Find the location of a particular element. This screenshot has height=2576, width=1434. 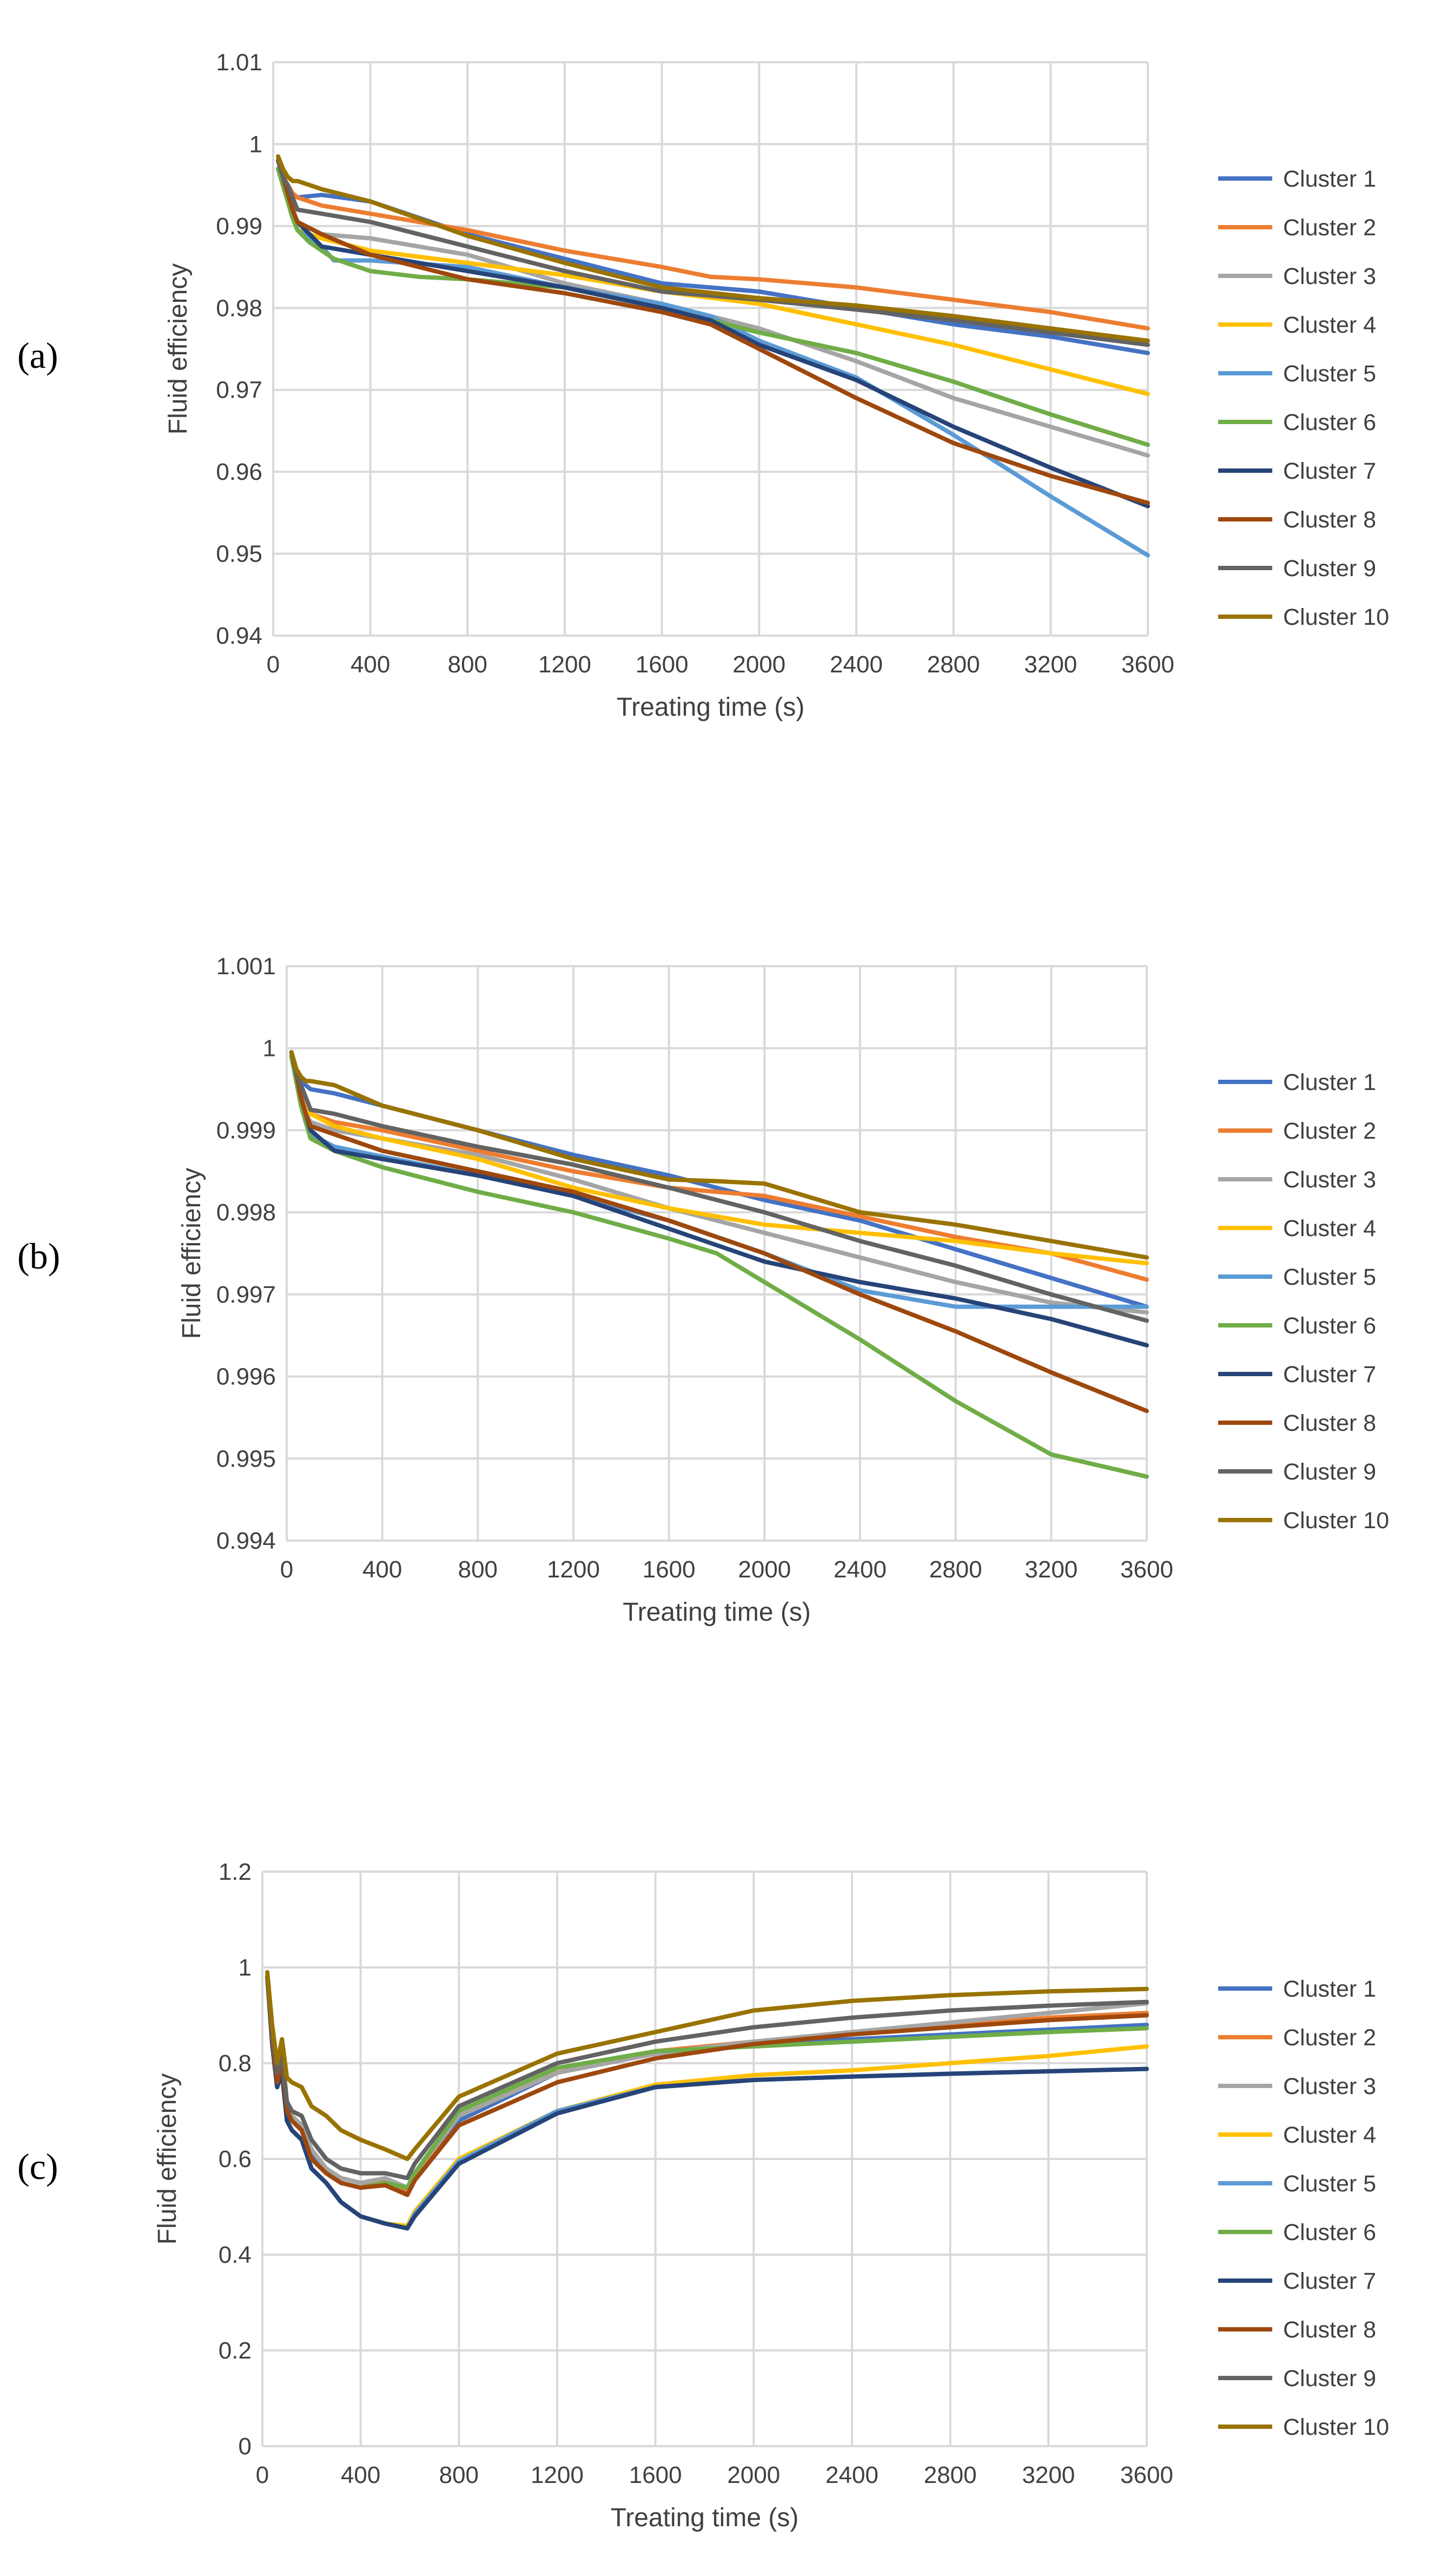

y-tick-label: 1.2 is located at coordinates (235, 1872).